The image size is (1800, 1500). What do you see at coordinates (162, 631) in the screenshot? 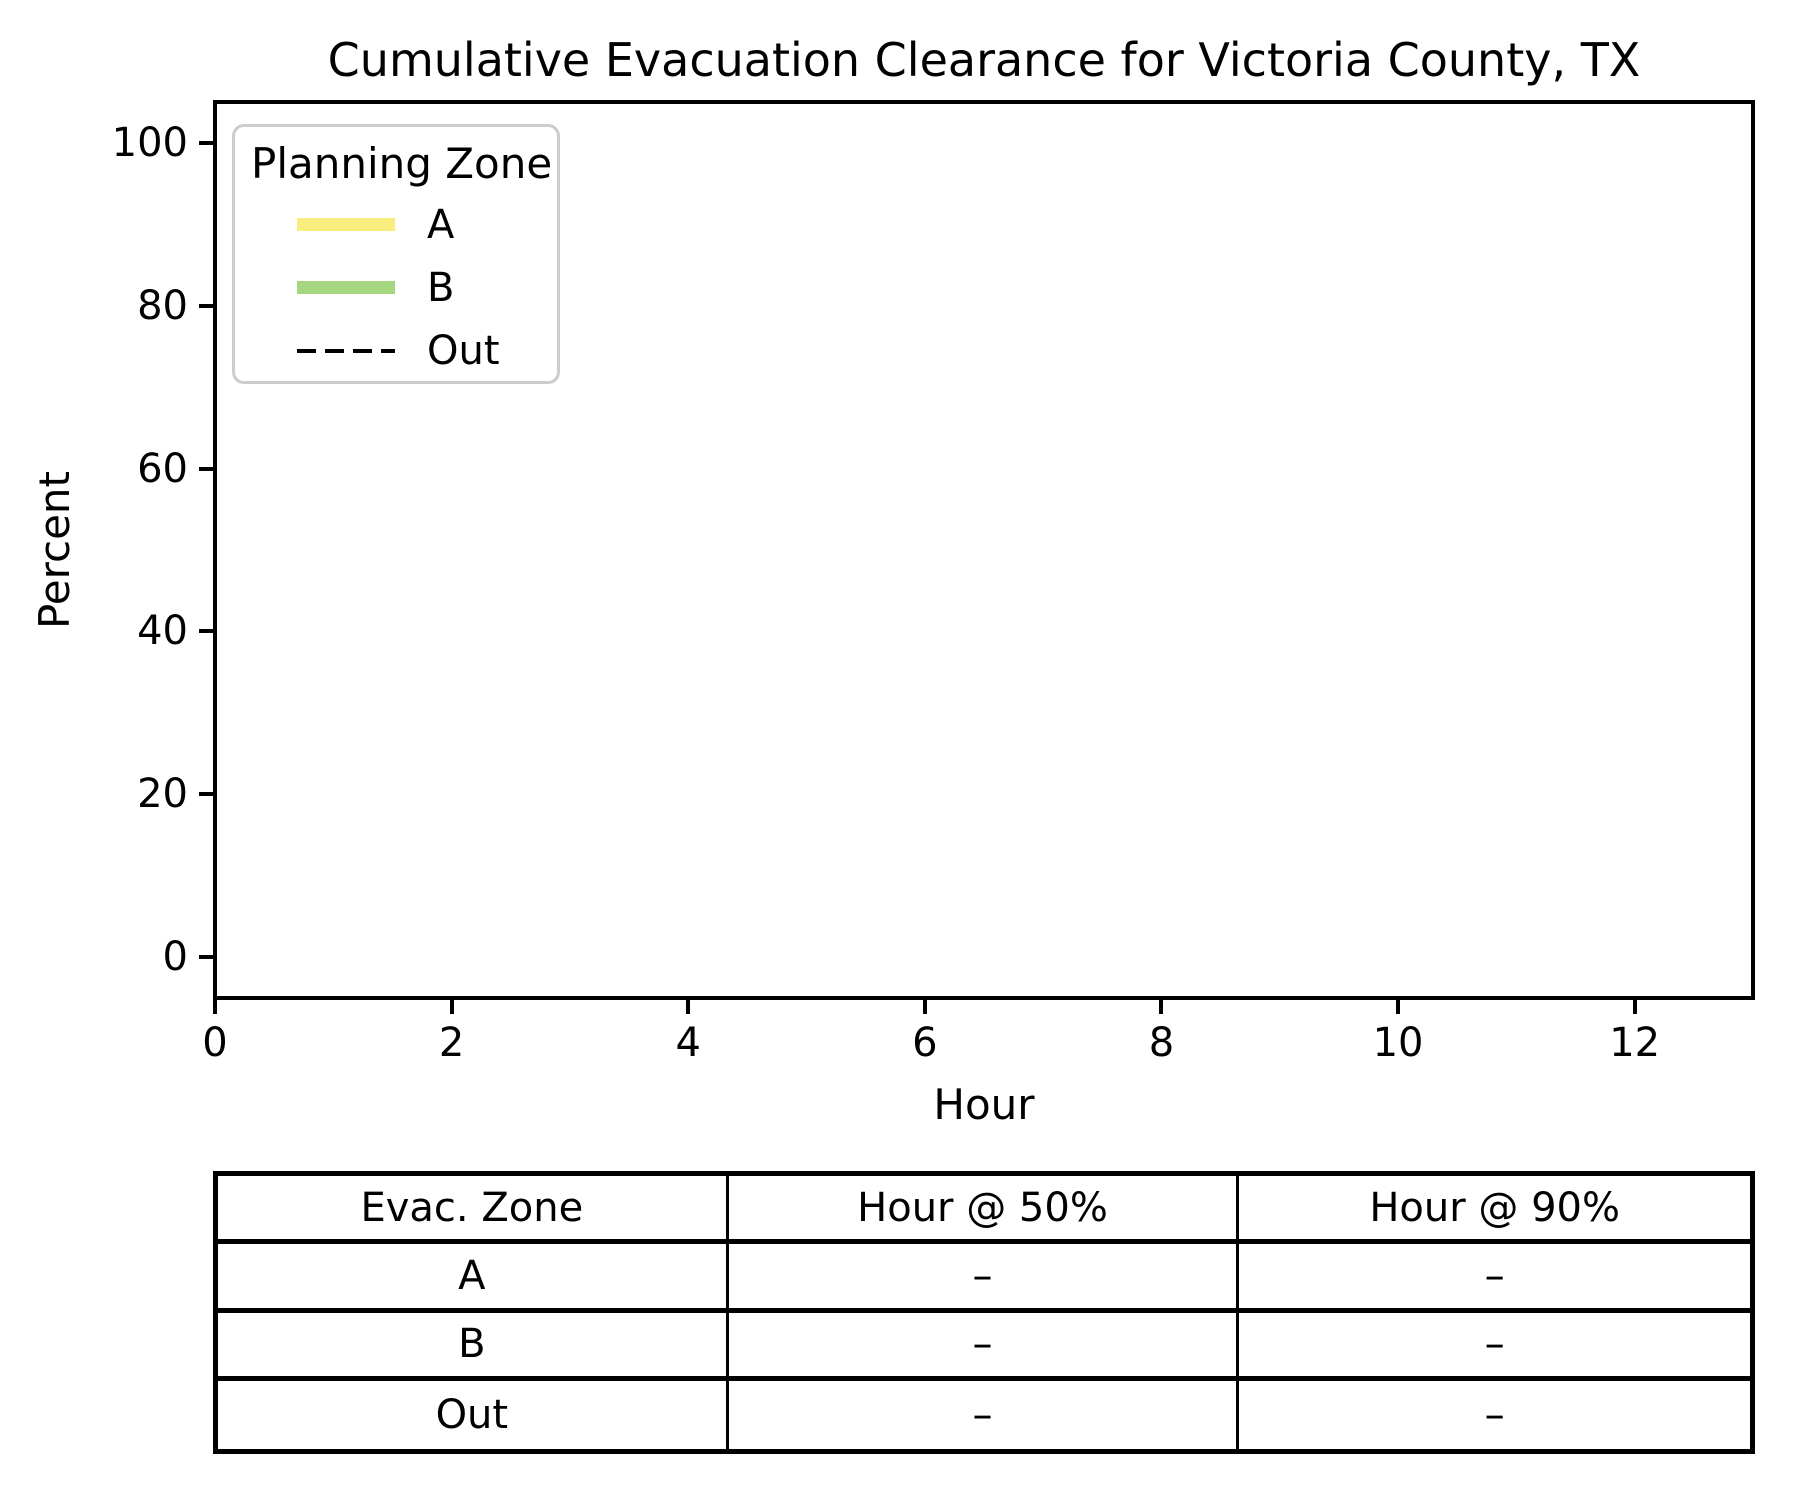
I see `y-tick-label: 40` at bounding box center [162, 631].